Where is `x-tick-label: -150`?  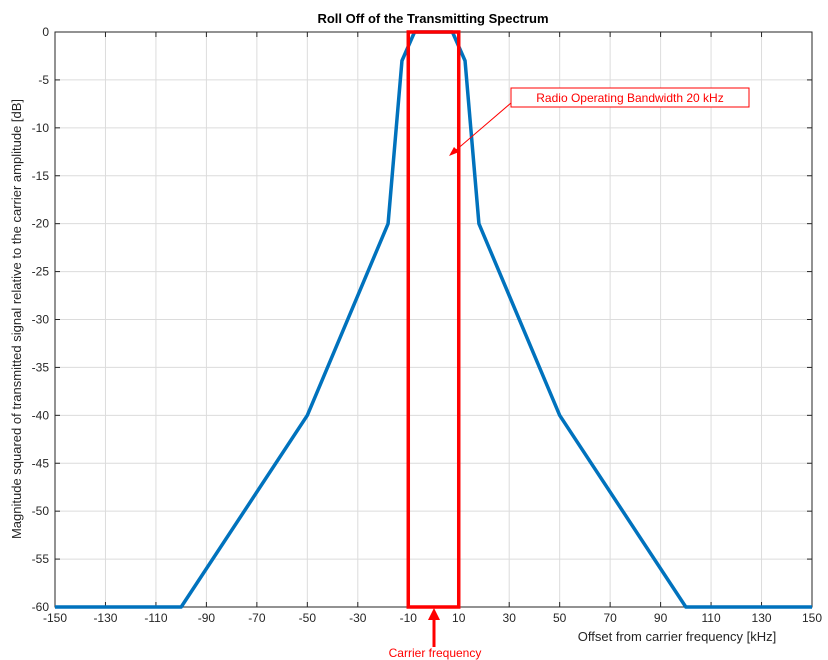 x-tick-label: -150 is located at coordinates (55, 618).